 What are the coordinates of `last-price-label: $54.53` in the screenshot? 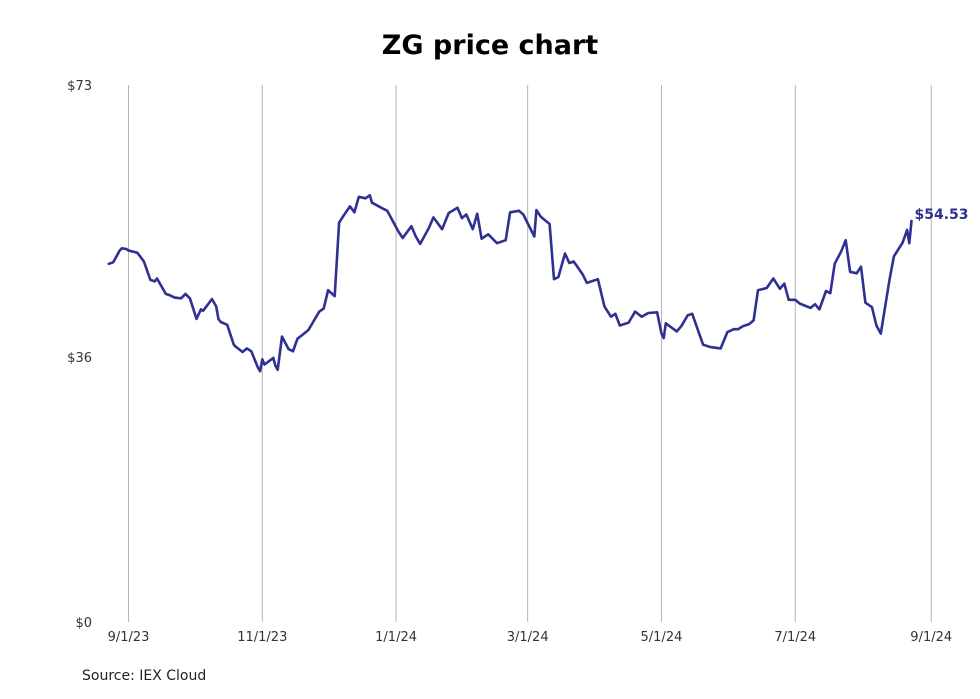 It's located at (941, 215).